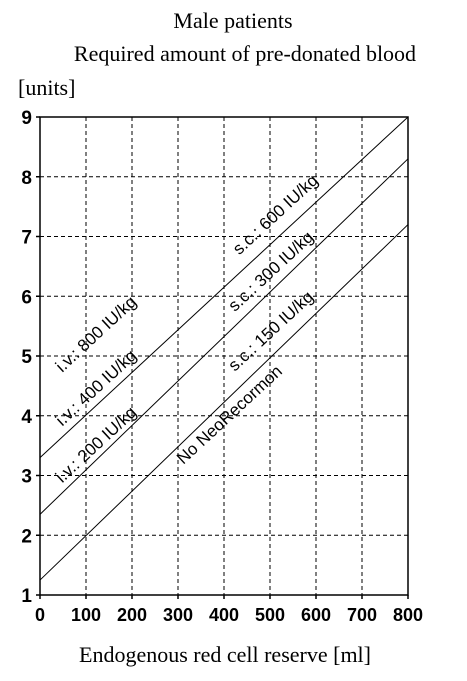 Image resolution: width=467 pixels, height=681 pixels. Describe the element at coordinates (46, 87) in the screenshot. I see `y-axis-label: [units]` at that location.